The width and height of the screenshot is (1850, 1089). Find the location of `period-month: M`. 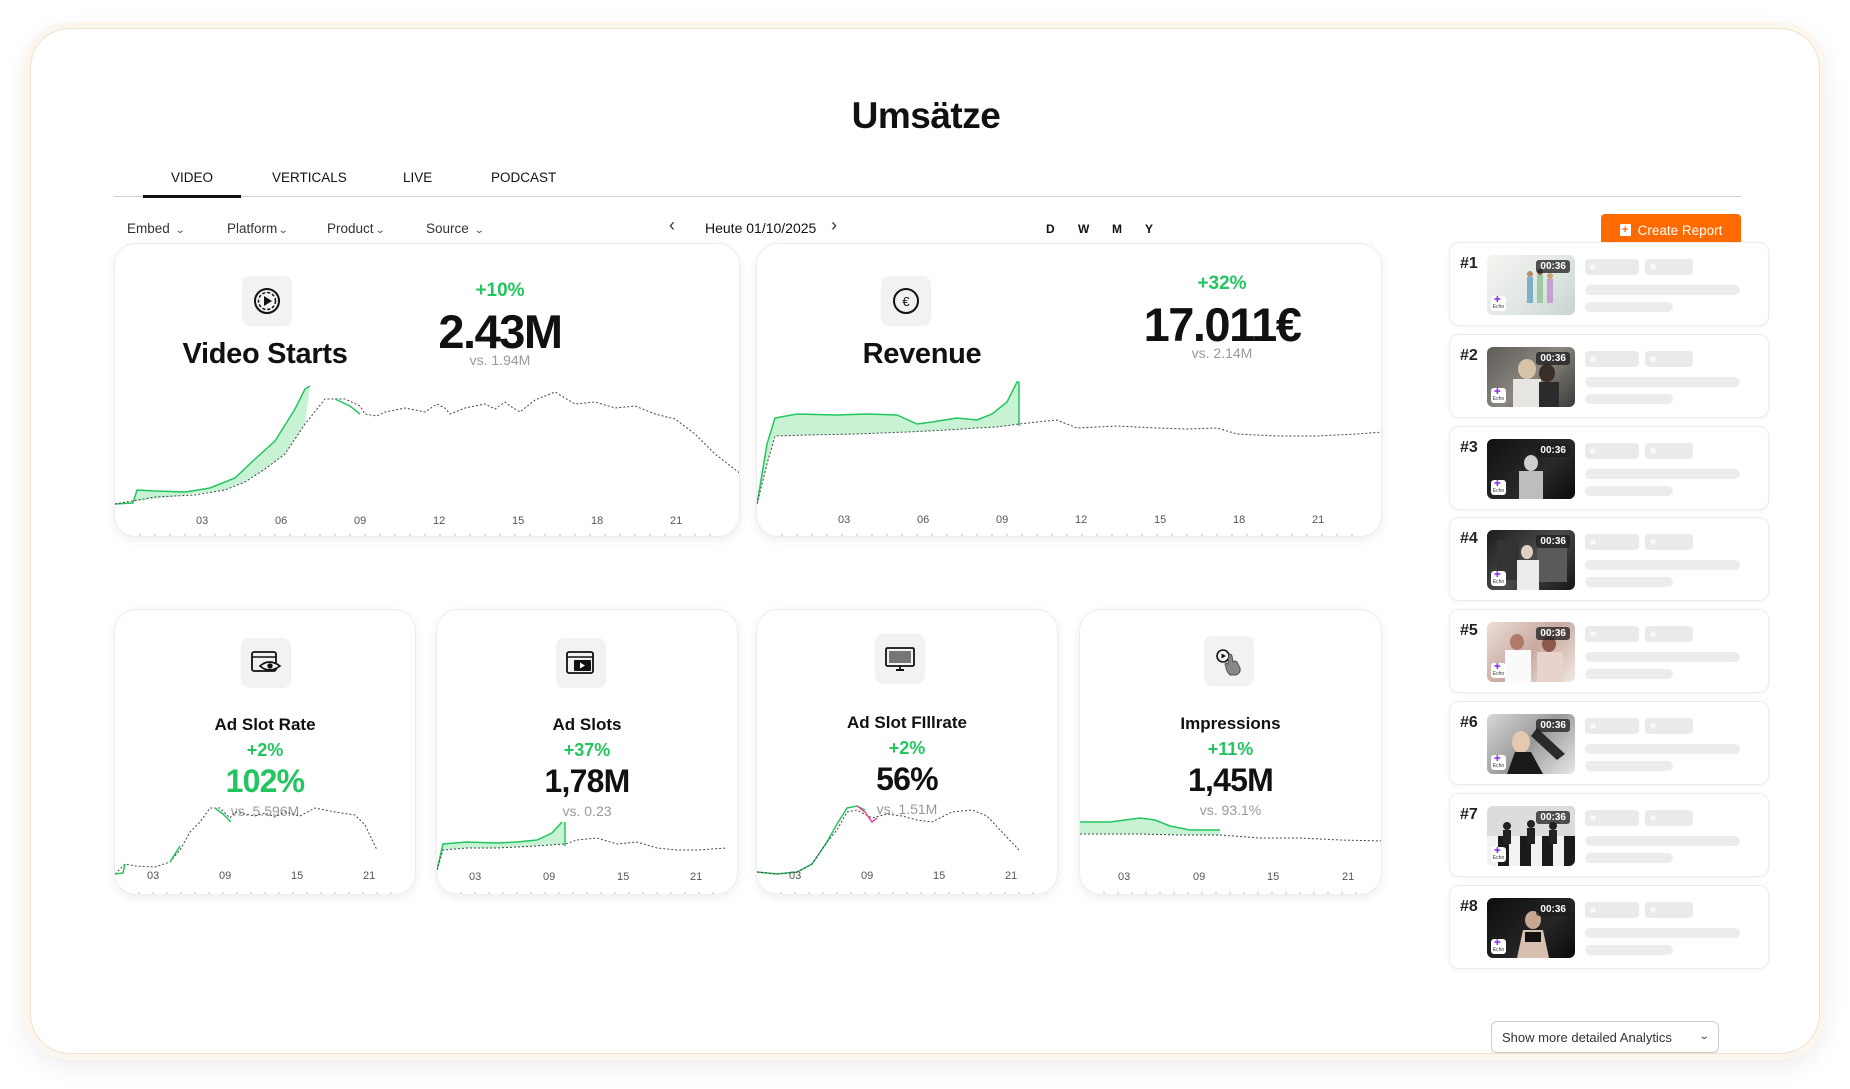

period-month: M is located at coordinates (1117, 229).